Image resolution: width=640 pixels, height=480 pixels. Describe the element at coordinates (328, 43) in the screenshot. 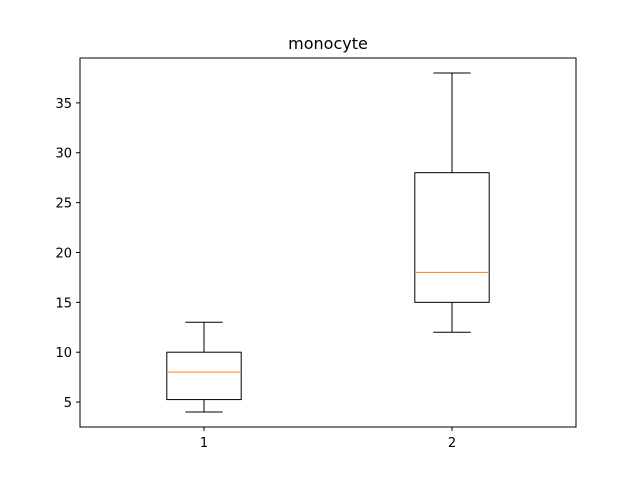

I see `chart-title: monocyte` at that location.